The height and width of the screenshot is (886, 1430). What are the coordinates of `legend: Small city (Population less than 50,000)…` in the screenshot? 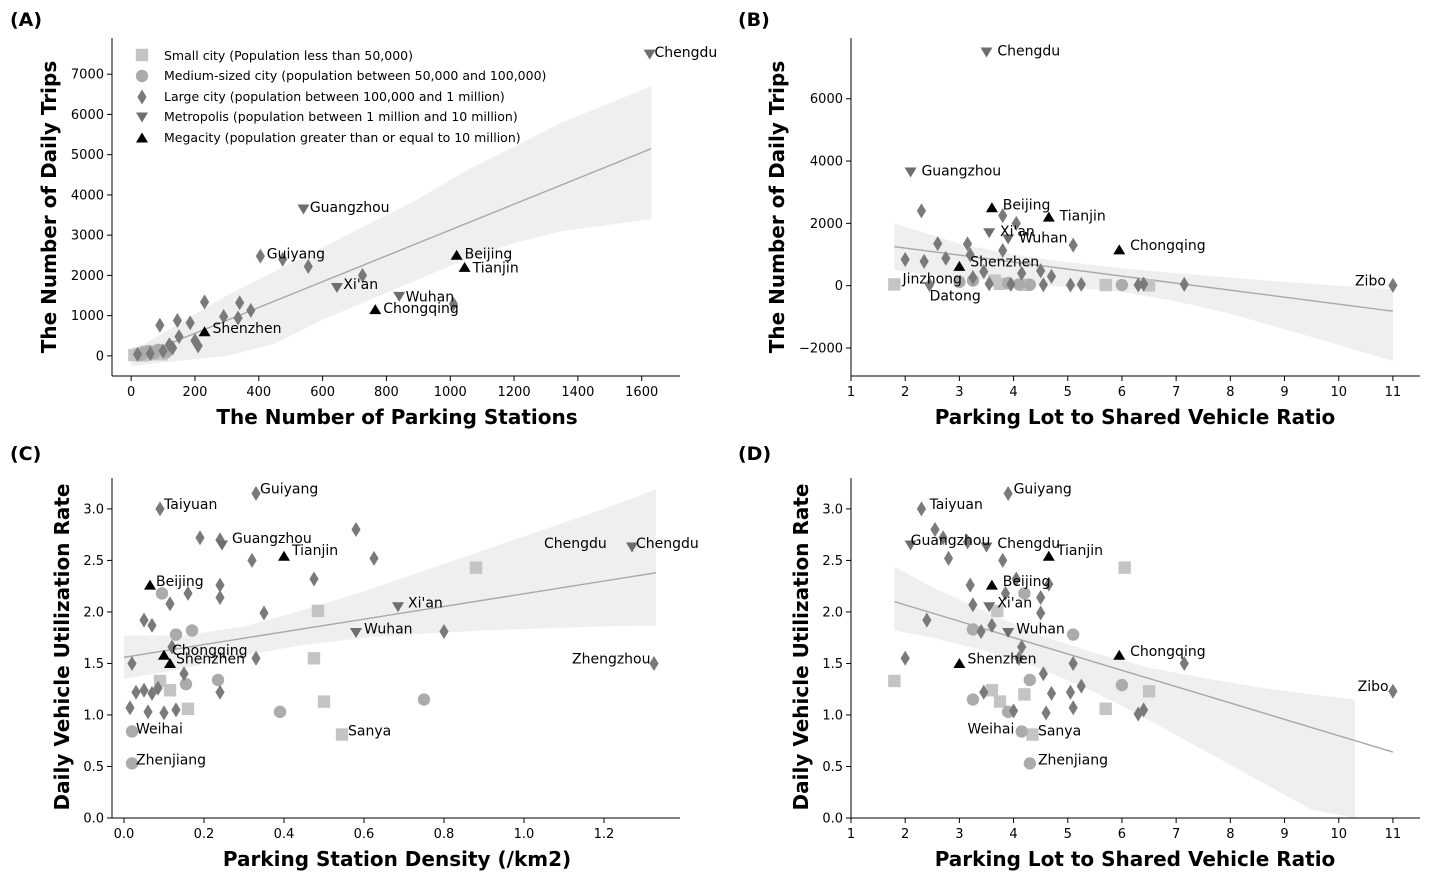 It's located at (340, 96).